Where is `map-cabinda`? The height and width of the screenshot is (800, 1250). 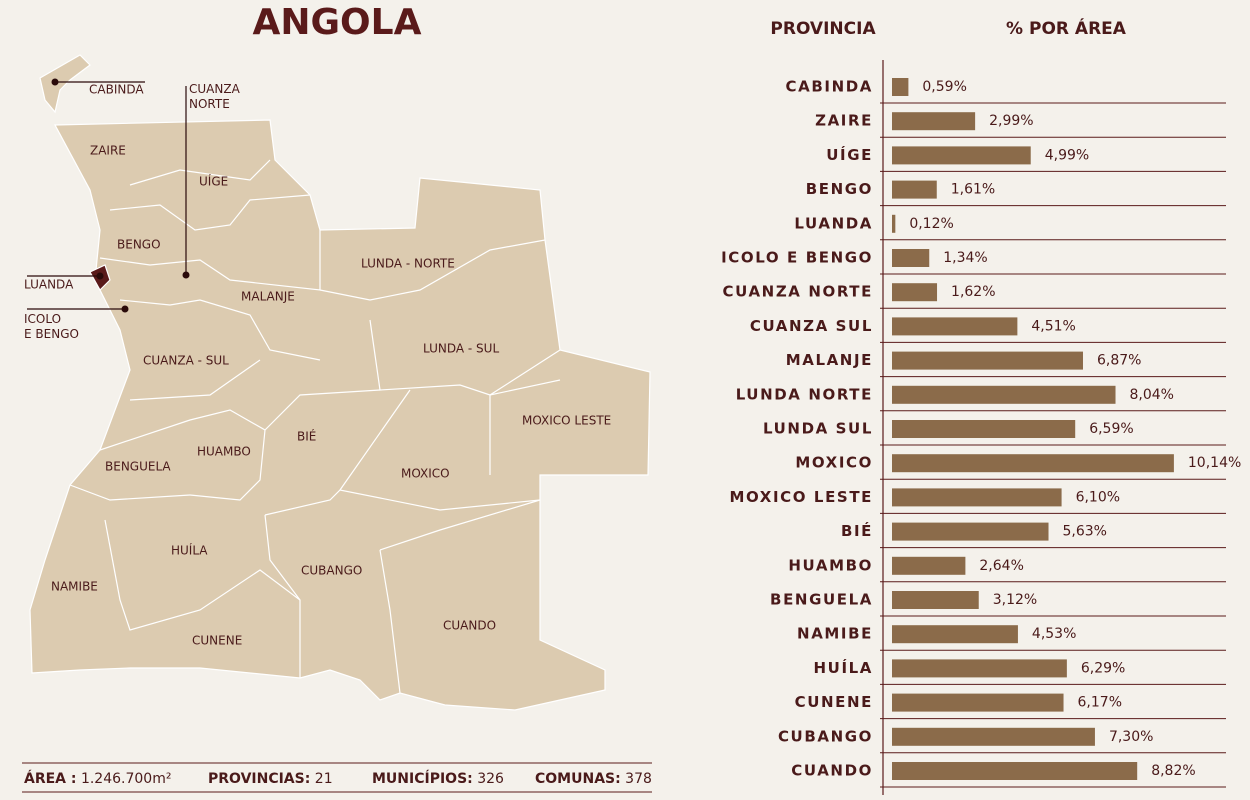
map-cabinda is located at coordinates (65, 84).